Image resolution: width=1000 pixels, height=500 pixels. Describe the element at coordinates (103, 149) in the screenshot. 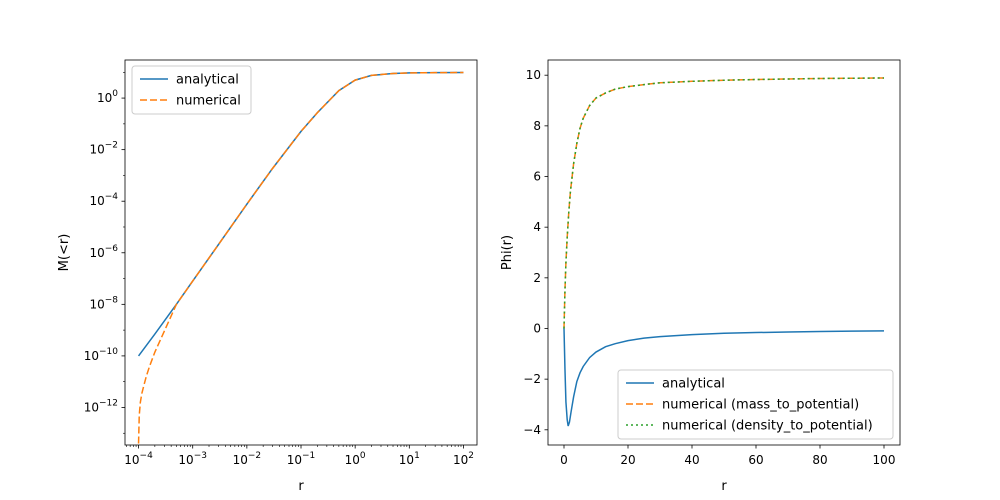

I see `y-tick-label: 10⁻²` at that location.